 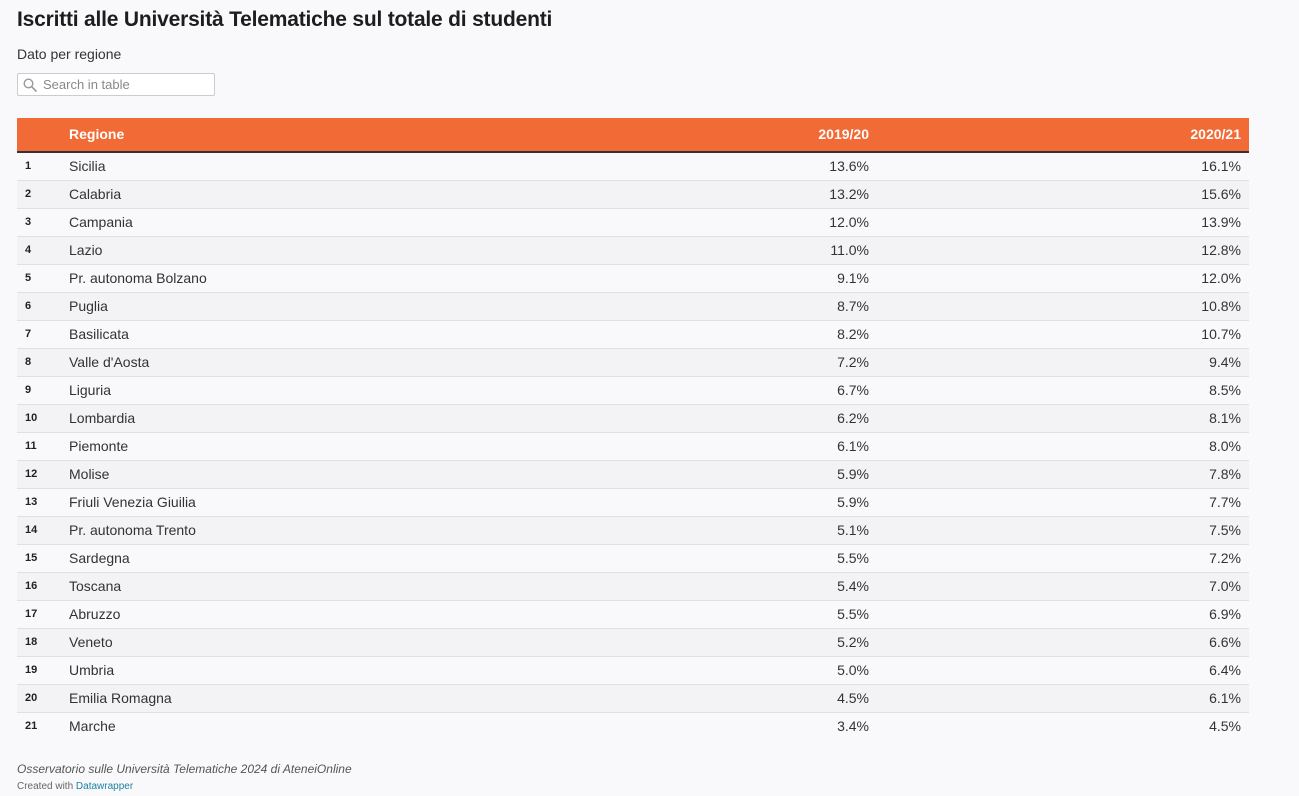 I want to click on table-row: 11 Piemonte 6.1% 8.0%, so click(x=633, y=447).